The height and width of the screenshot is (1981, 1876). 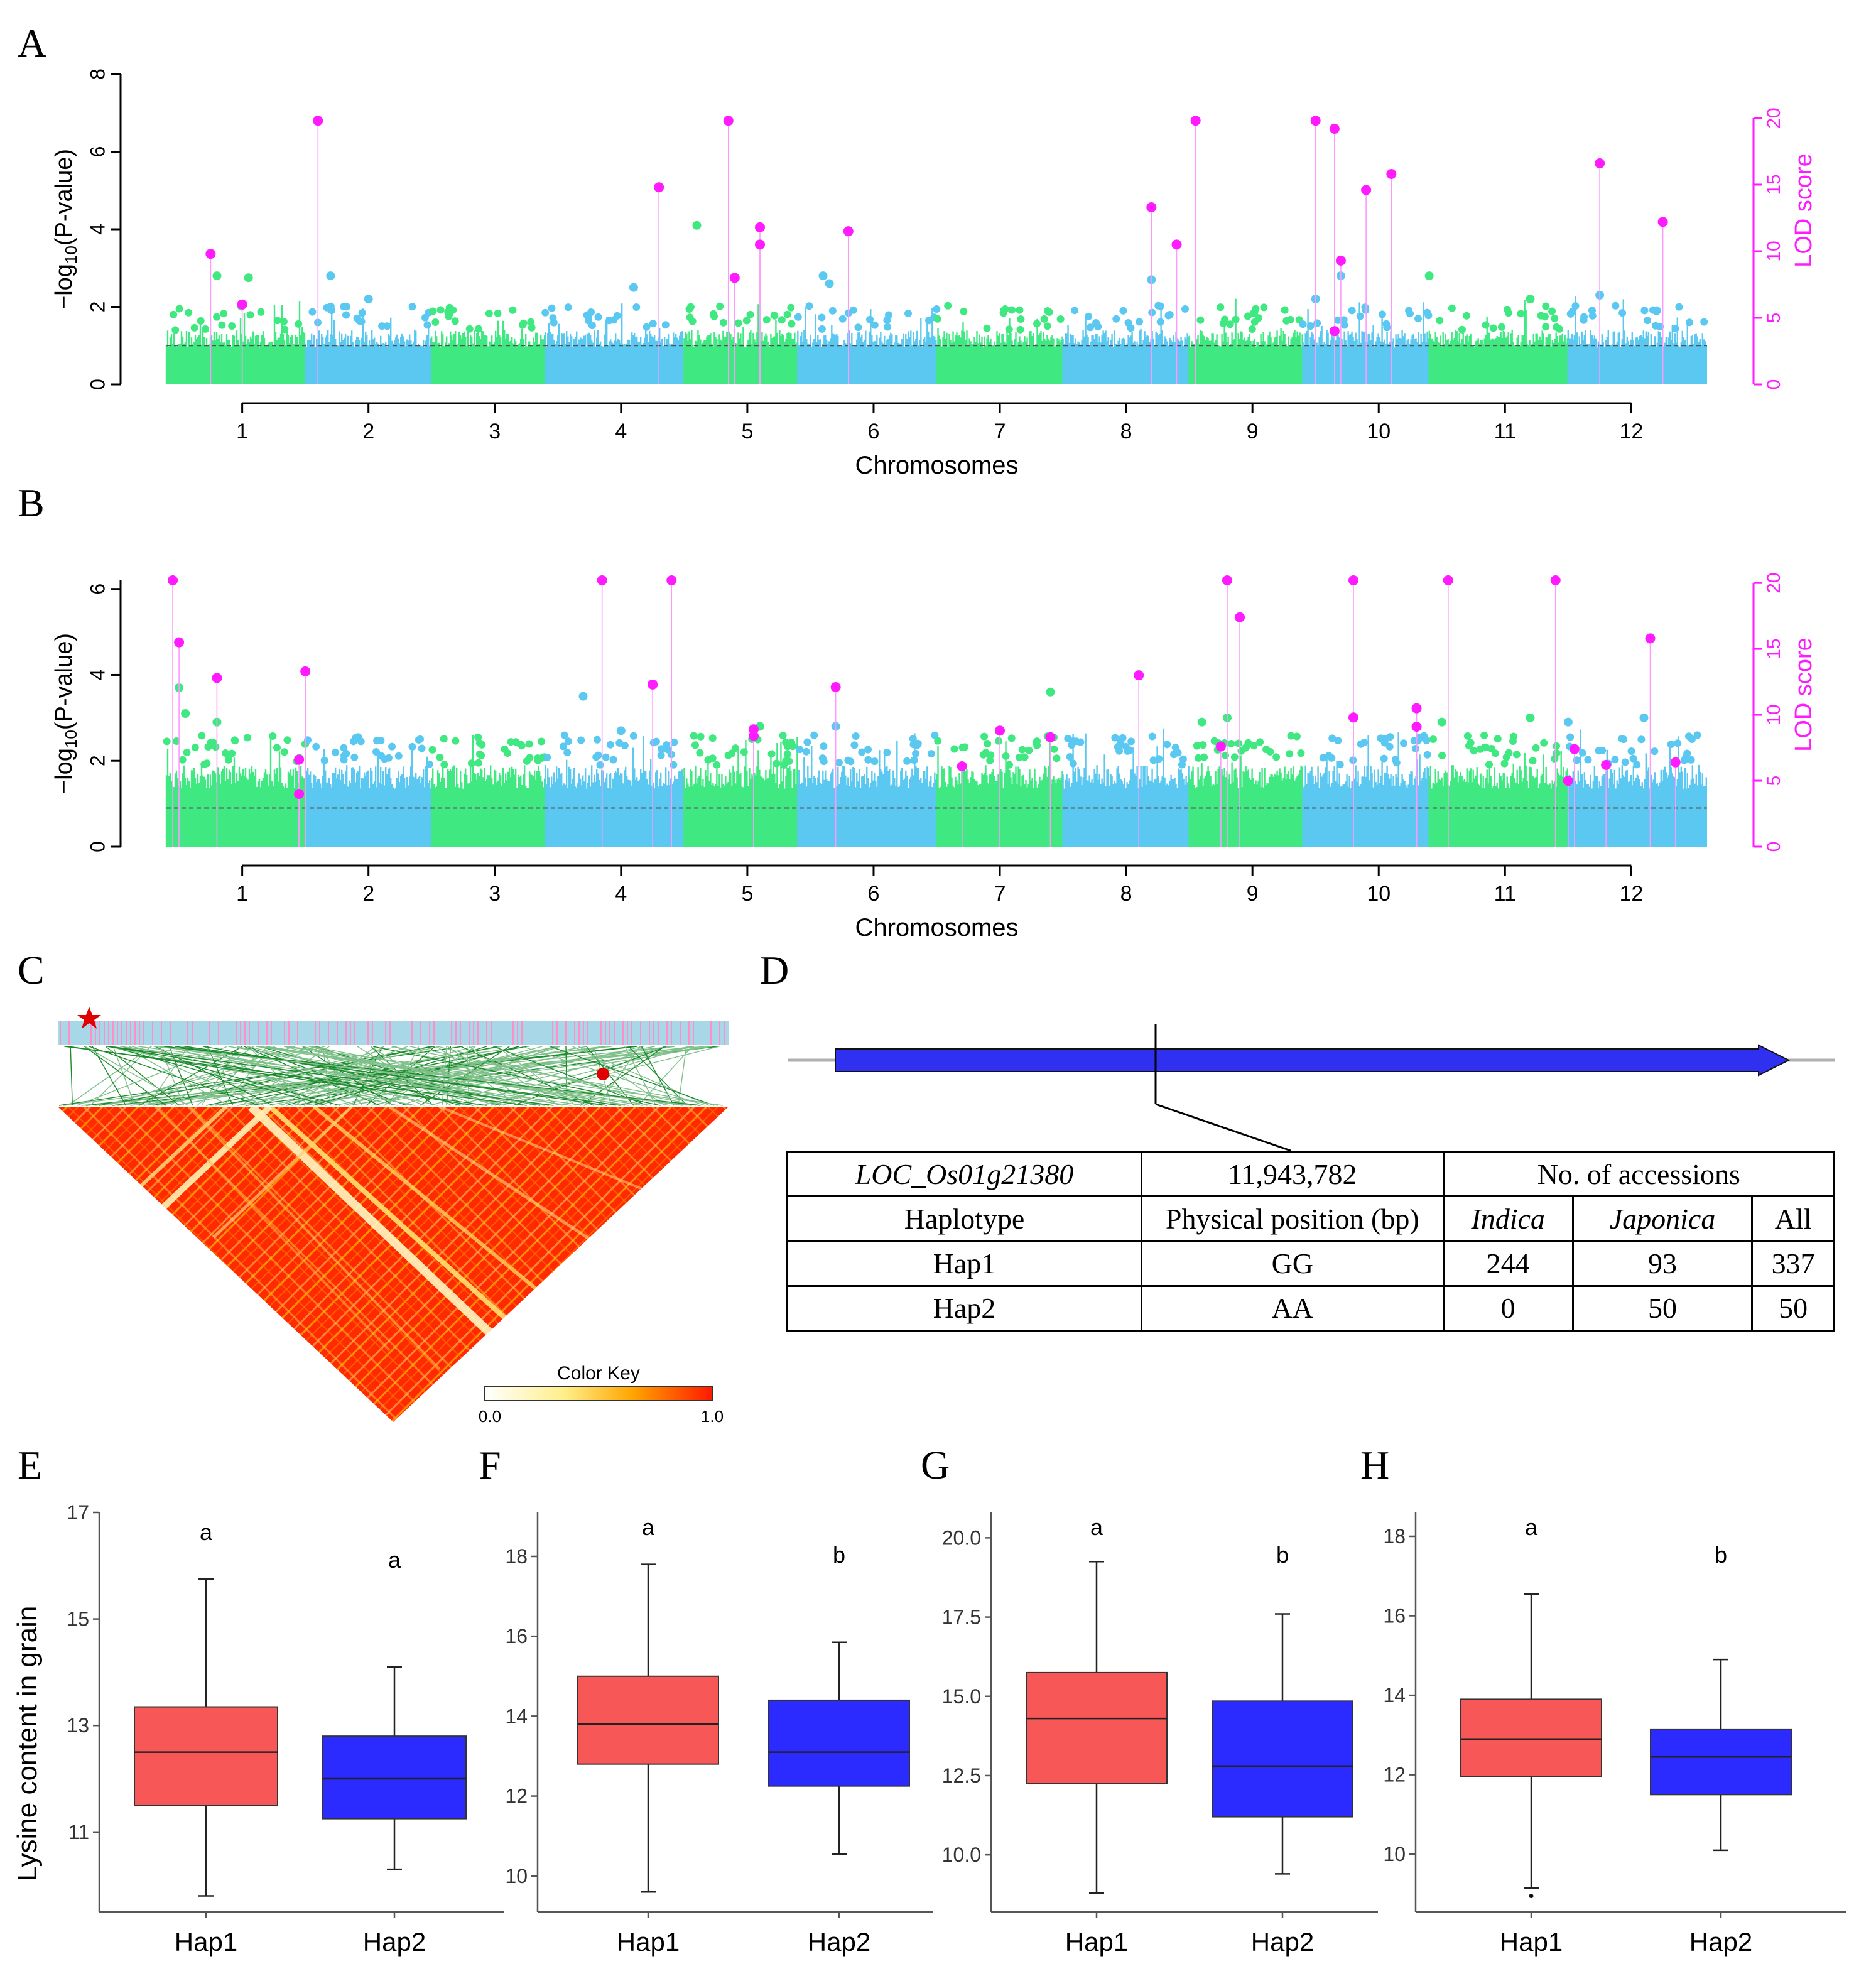 I want to click on color-key-bar, so click(x=598, y=1393).